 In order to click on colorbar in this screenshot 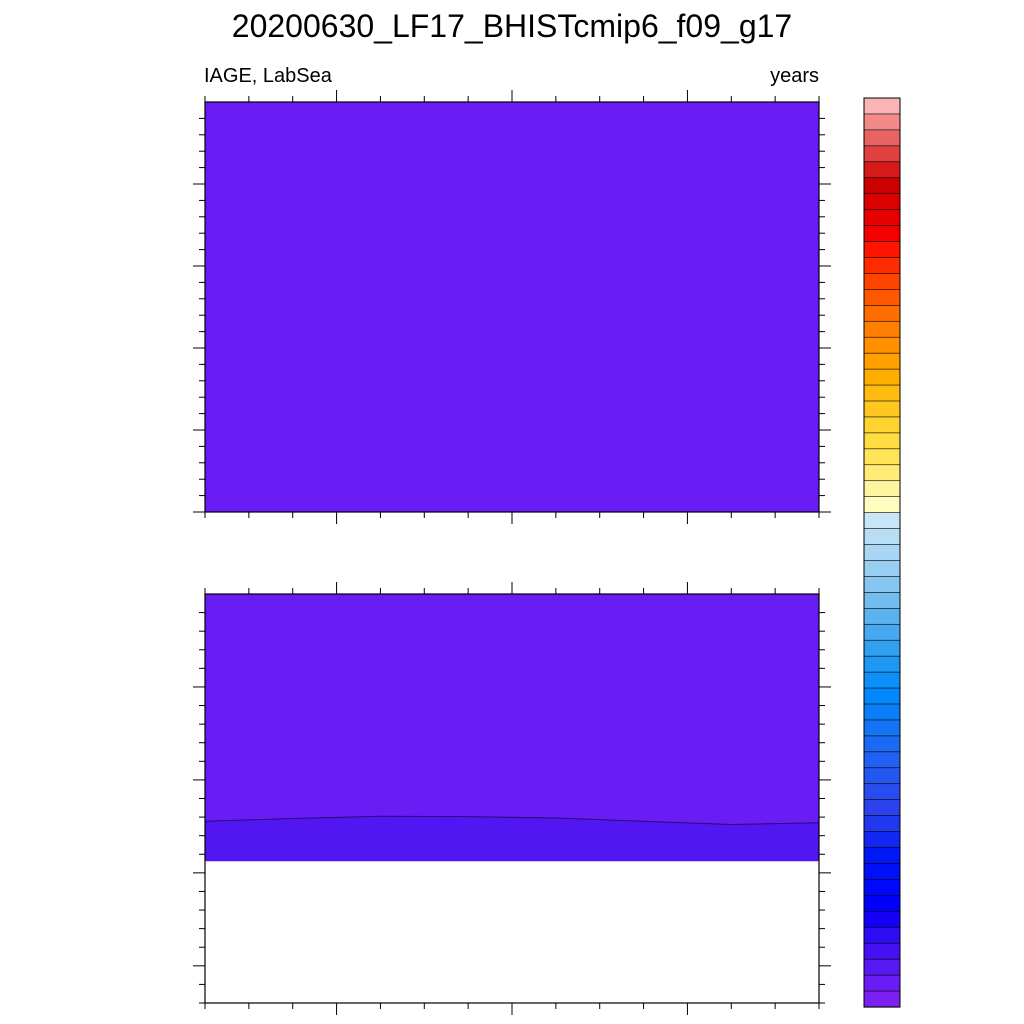, I will do `click(882, 552)`.